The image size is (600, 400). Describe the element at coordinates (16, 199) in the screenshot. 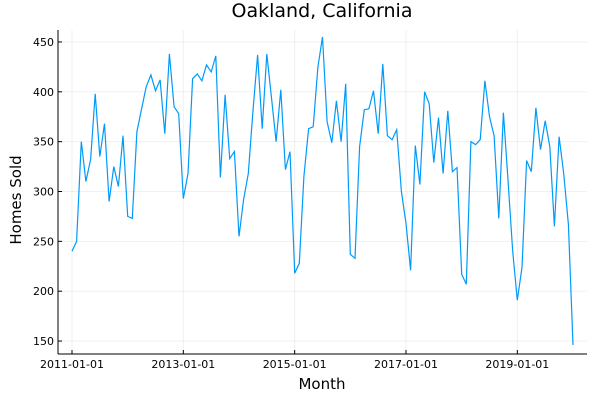

I see `y-axis-label: Homes Sold` at that location.